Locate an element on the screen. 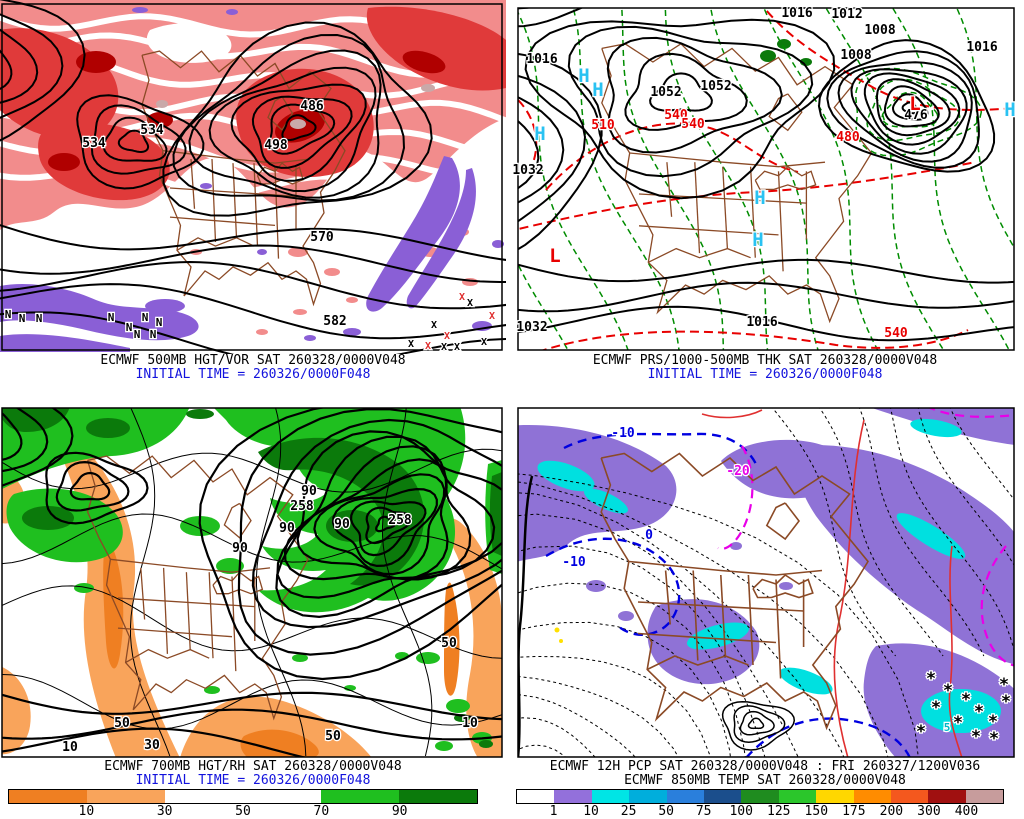 The width and height of the screenshot is (1024, 819). svg-text: 510 is located at coordinates (603, 125).